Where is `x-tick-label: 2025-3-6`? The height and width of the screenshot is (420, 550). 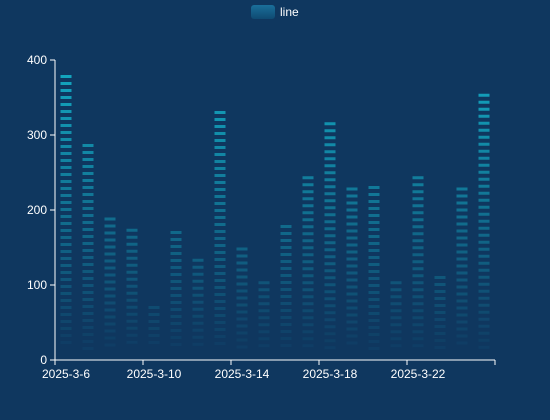 x-tick-label: 2025-3-6 is located at coordinates (66, 374).